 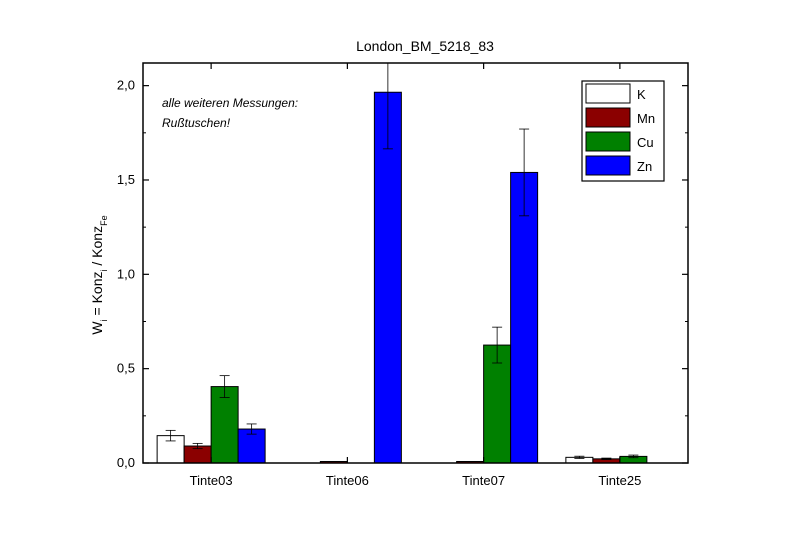 I want to click on y-tick-label: 2,0, so click(x=126, y=85).